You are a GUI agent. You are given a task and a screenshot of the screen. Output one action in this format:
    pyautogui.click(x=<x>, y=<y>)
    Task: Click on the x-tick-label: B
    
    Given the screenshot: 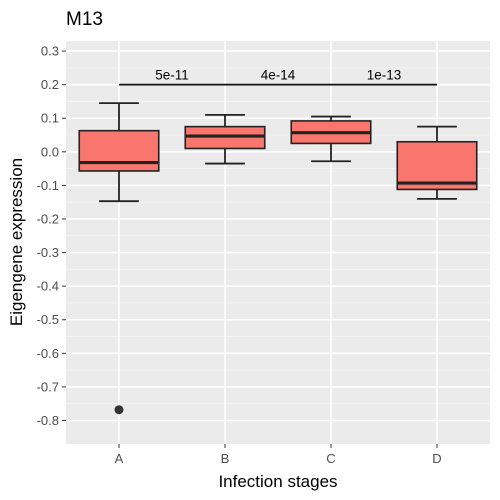 What is the action you would take?
    pyautogui.click(x=225, y=458)
    